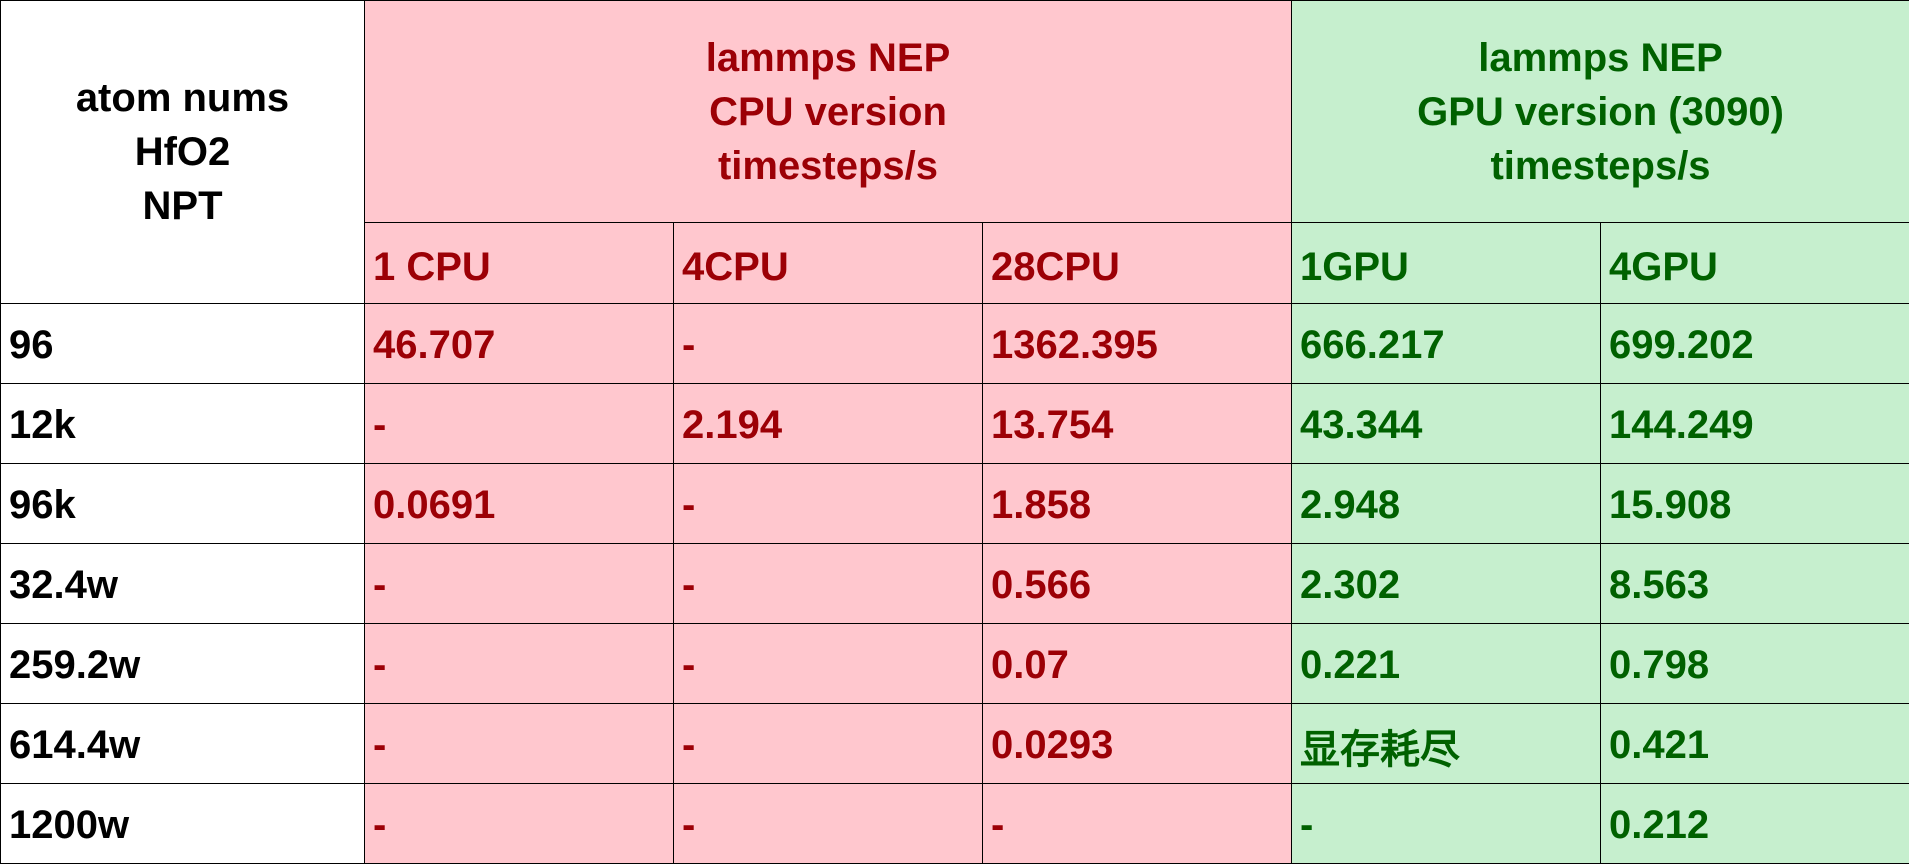 This screenshot has width=1909, height=864. I want to click on value-cell-28cpu: -, so click(1137, 824).